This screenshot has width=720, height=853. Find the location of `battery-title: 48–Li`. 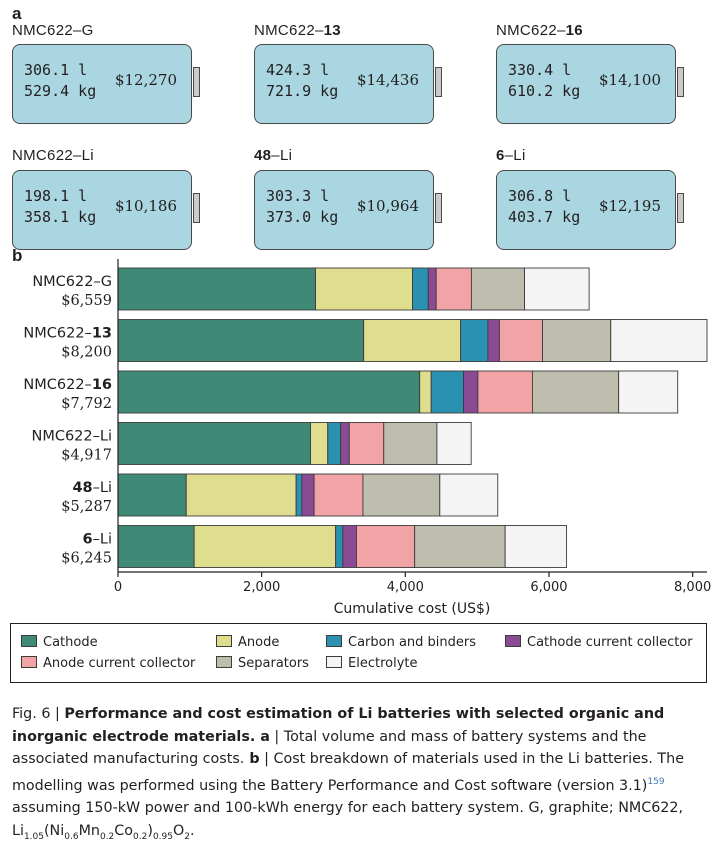

battery-title: 48–Li is located at coordinates (273, 155).